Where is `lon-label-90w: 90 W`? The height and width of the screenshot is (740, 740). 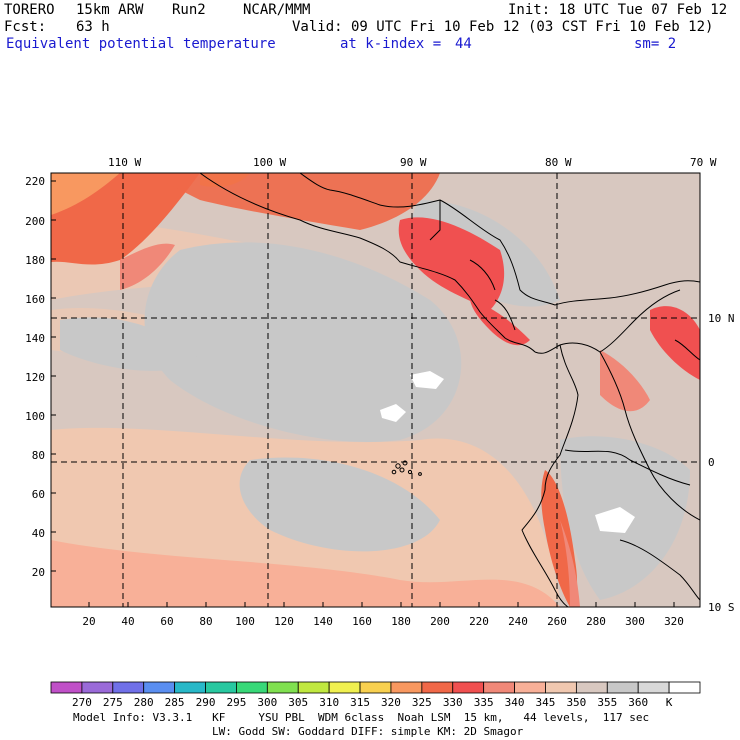
lon-label-90w: 90 W is located at coordinates (413, 162).